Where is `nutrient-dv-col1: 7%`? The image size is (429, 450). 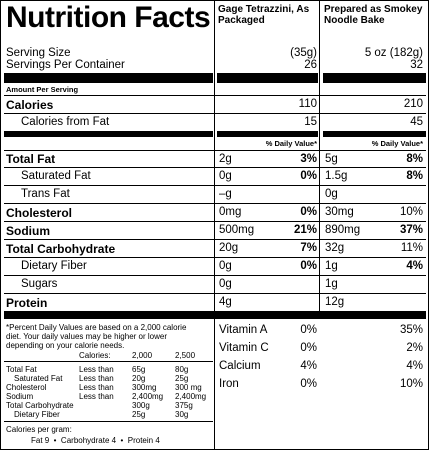
nutrient-dv-col1: 7% is located at coordinates (308, 248).